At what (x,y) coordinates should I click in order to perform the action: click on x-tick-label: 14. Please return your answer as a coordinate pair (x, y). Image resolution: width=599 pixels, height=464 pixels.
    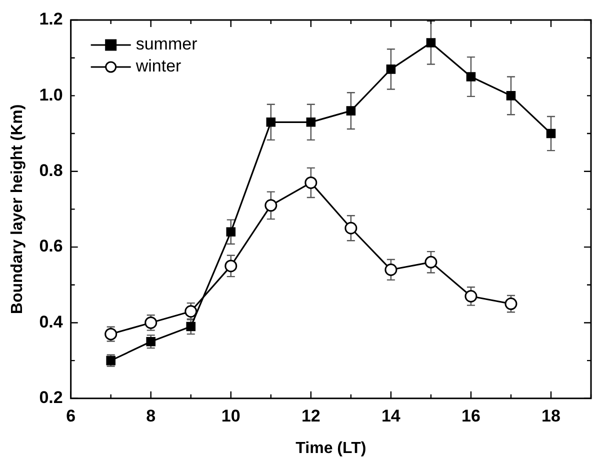
    Looking at the image, I should click on (391, 416).